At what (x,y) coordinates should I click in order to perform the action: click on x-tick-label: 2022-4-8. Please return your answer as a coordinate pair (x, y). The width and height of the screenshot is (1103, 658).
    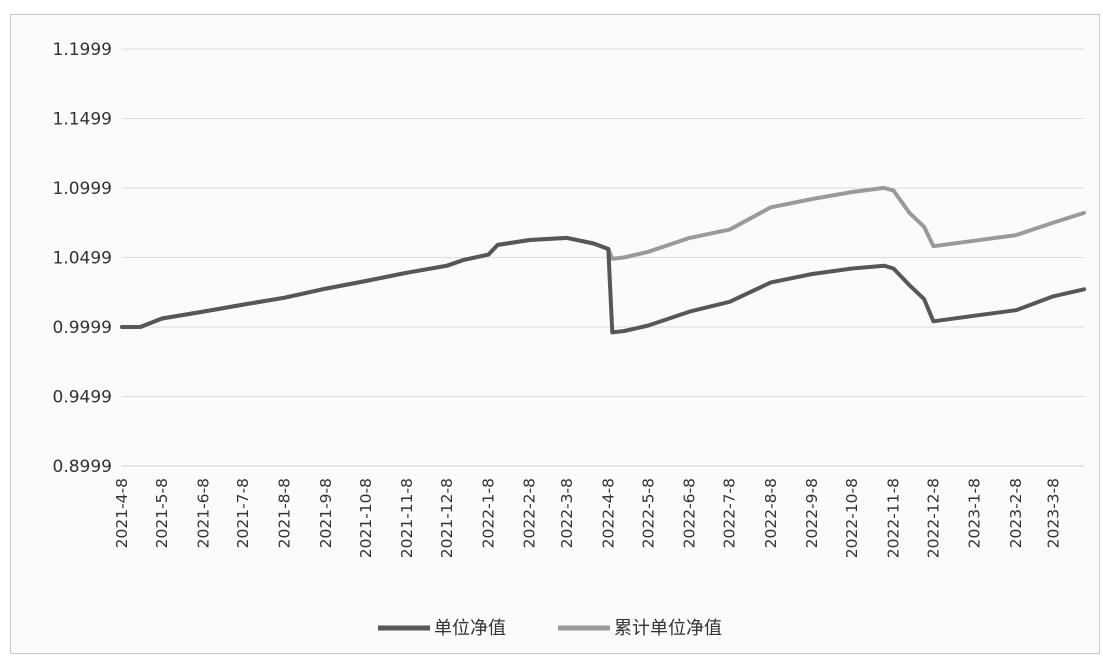
    Looking at the image, I should click on (608, 513).